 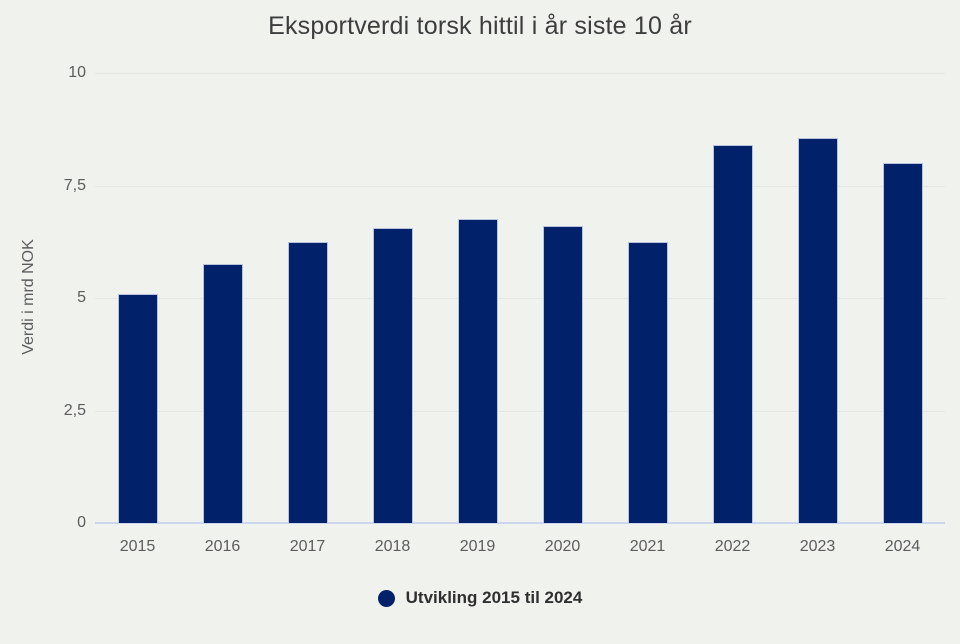 I want to click on x-axis-label: 2023, so click(x=817, y=546).